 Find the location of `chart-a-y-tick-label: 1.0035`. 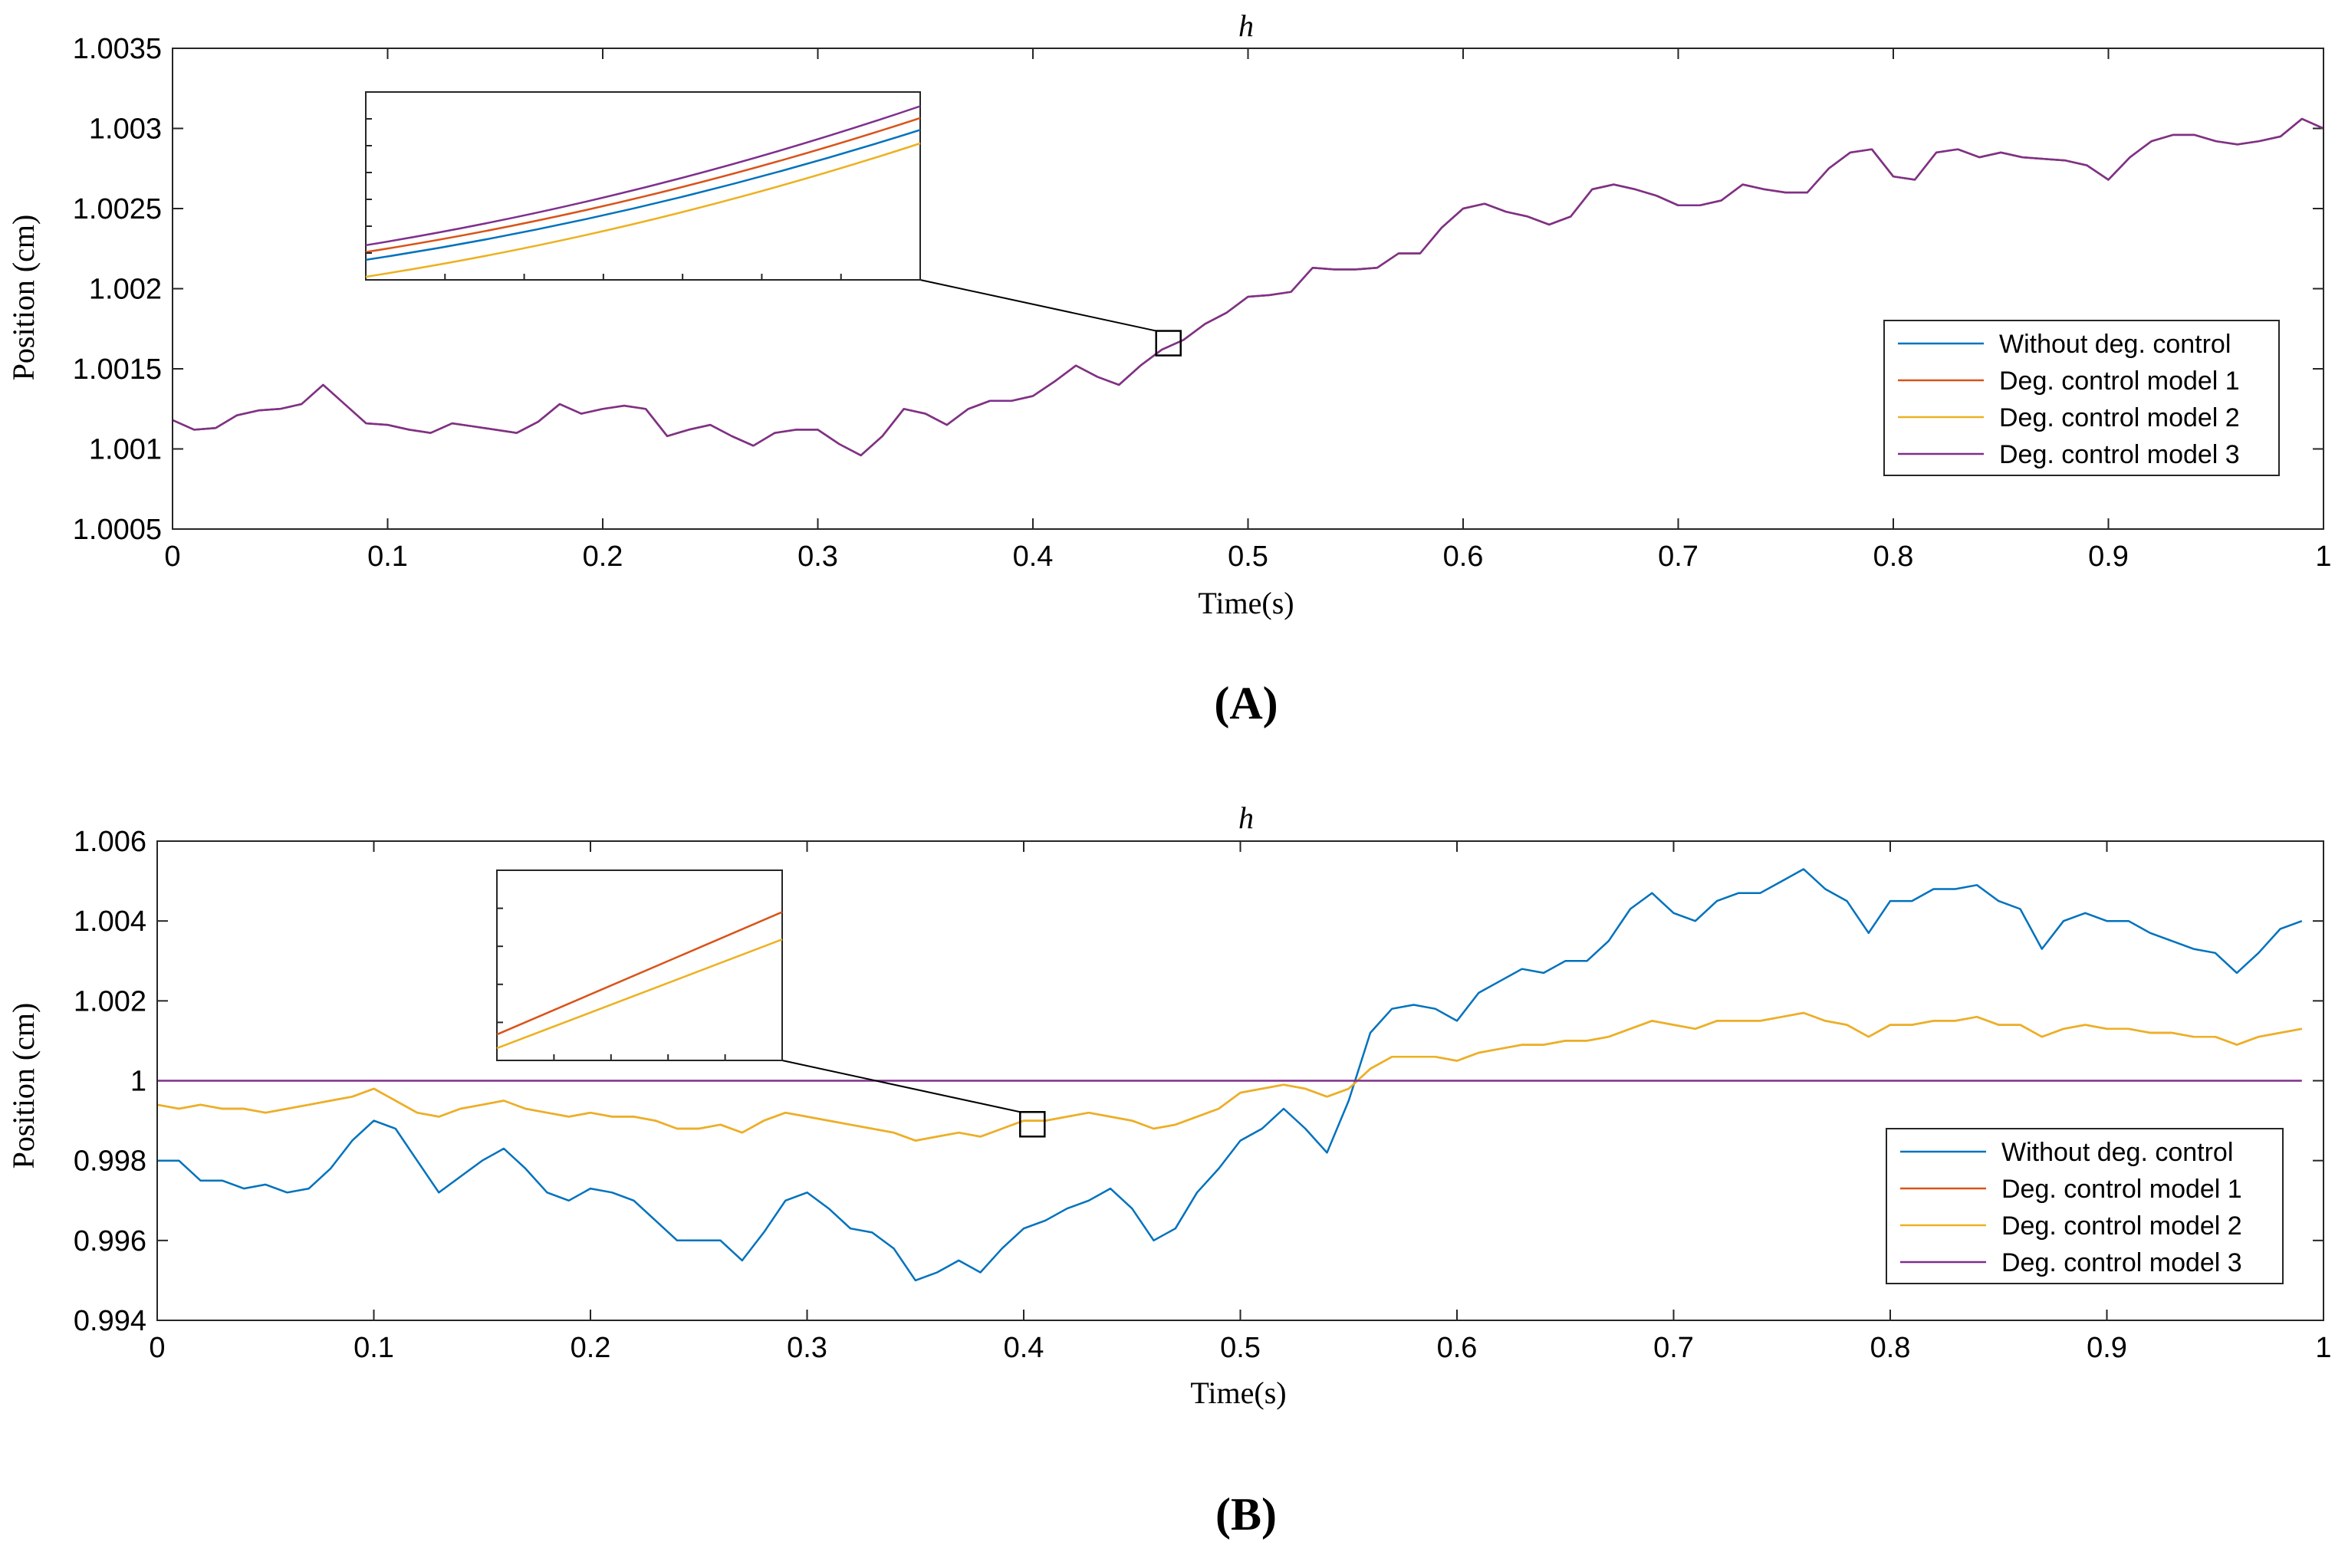

chart-a-y-tick-label: 1.0035 is located at coordinates (118, 49).